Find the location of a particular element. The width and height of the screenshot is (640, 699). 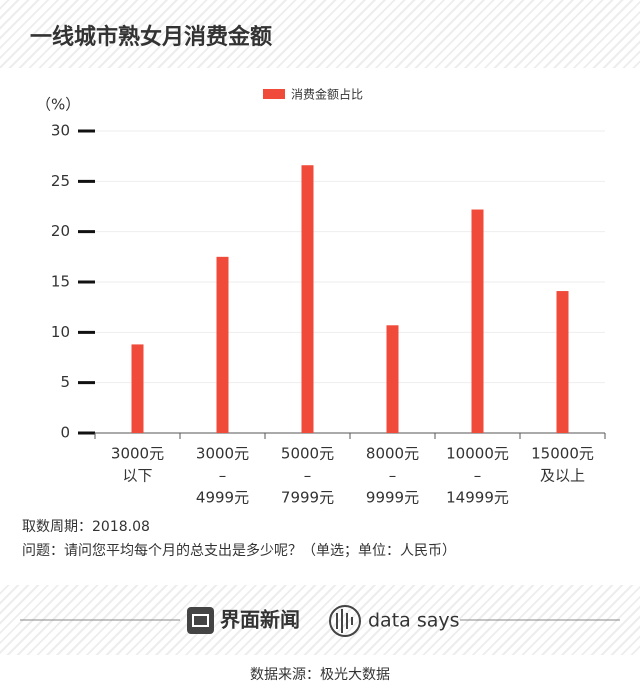

x-tick-label: 5000元 is located at coordinates (307, 454).